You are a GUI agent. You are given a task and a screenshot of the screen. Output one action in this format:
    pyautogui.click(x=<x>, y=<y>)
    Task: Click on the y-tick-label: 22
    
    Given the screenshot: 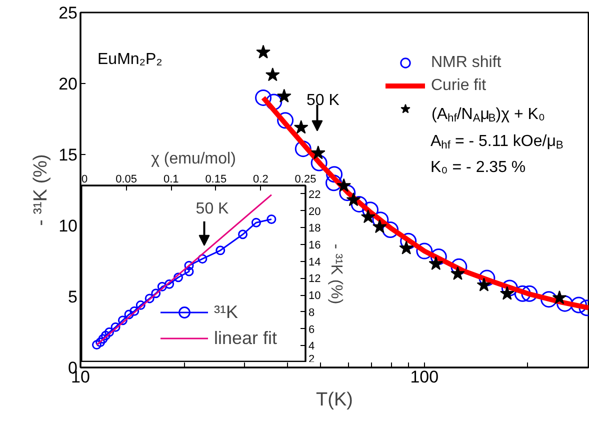 What is the action you would take?
    pyautogui.click(x=314, y=194)
    